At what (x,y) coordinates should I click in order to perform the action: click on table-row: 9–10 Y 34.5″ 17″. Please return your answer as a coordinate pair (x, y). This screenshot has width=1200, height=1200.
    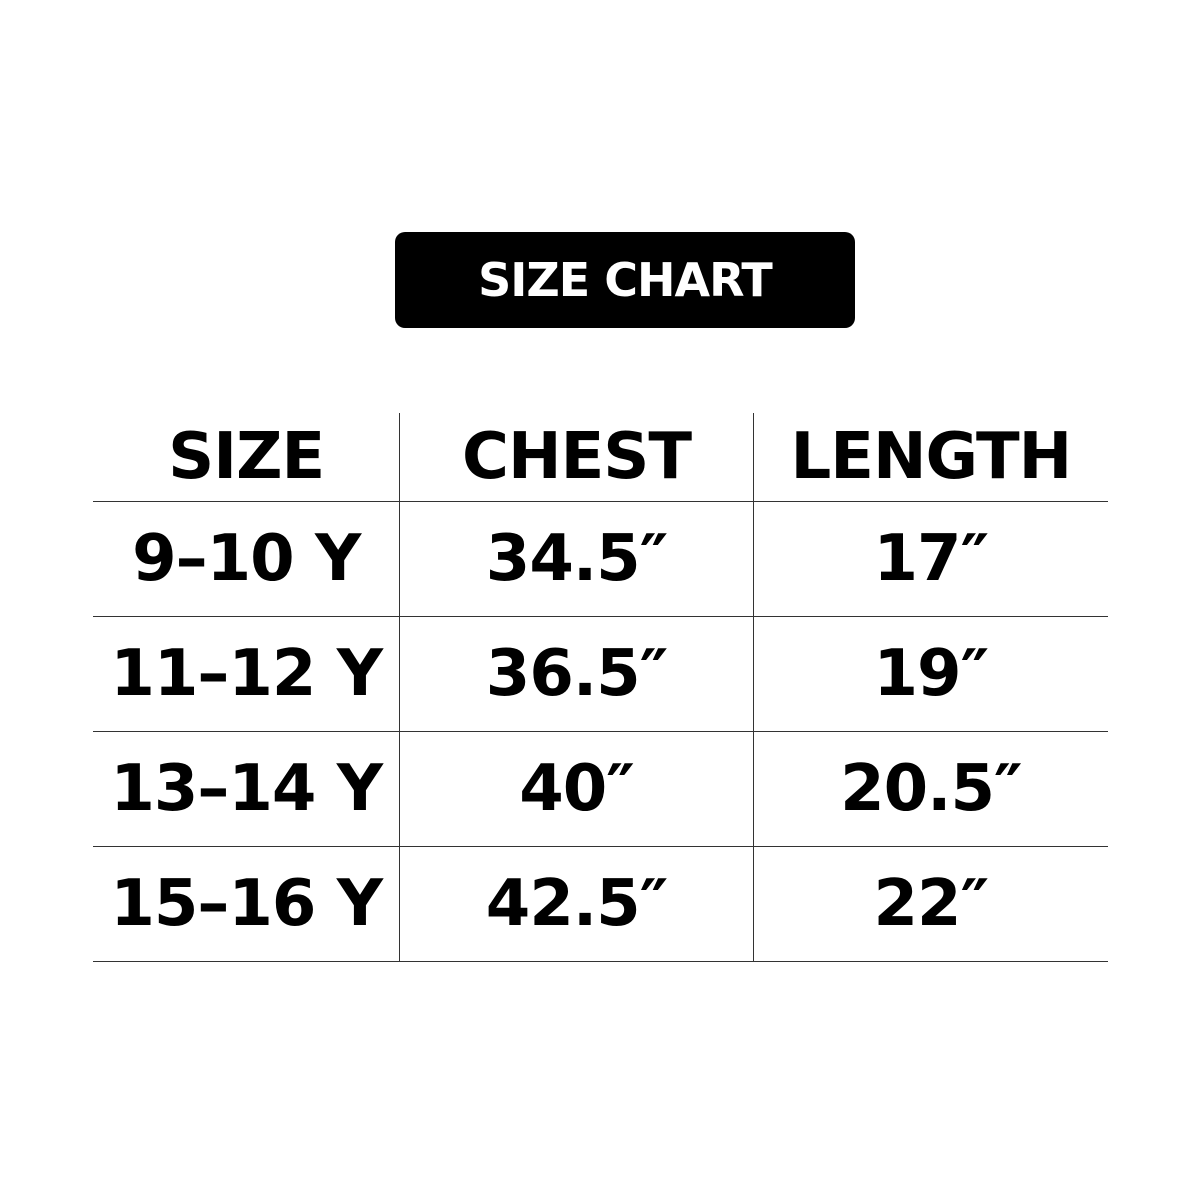
    Looking at the image, I should click on (600, 559).